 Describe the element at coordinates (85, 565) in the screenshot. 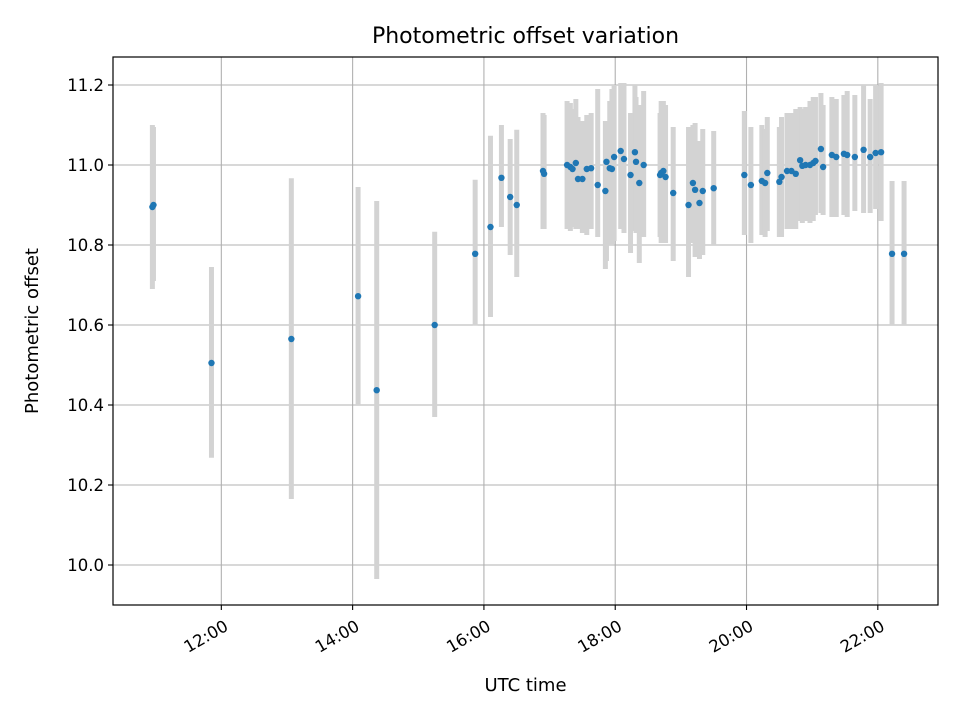

I see `y-tick-label: 10.0` at that location.